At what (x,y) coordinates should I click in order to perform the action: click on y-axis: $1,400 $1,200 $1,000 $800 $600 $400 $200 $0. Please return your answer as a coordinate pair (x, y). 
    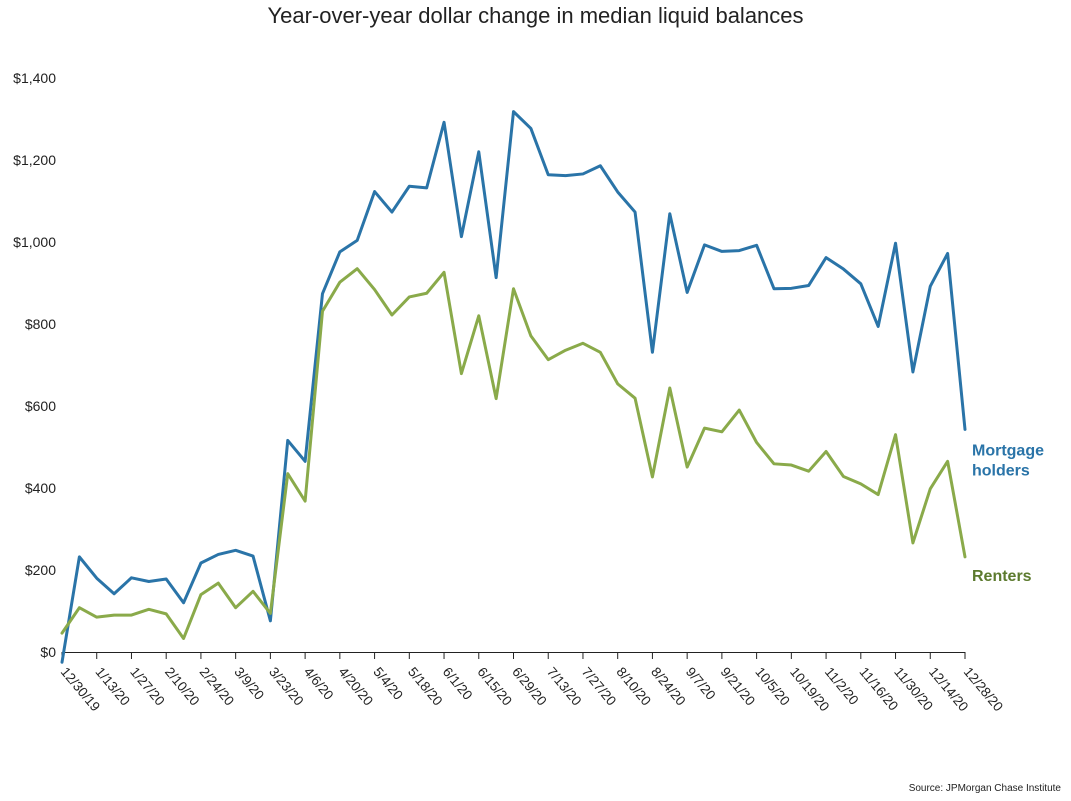
    Looking at the image, I should click on (34, 365).